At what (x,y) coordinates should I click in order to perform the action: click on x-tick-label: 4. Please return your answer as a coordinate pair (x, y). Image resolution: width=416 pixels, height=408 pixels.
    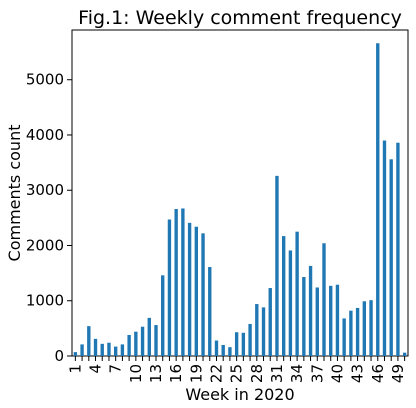
    Looking at the image, I should click on (96, 369).